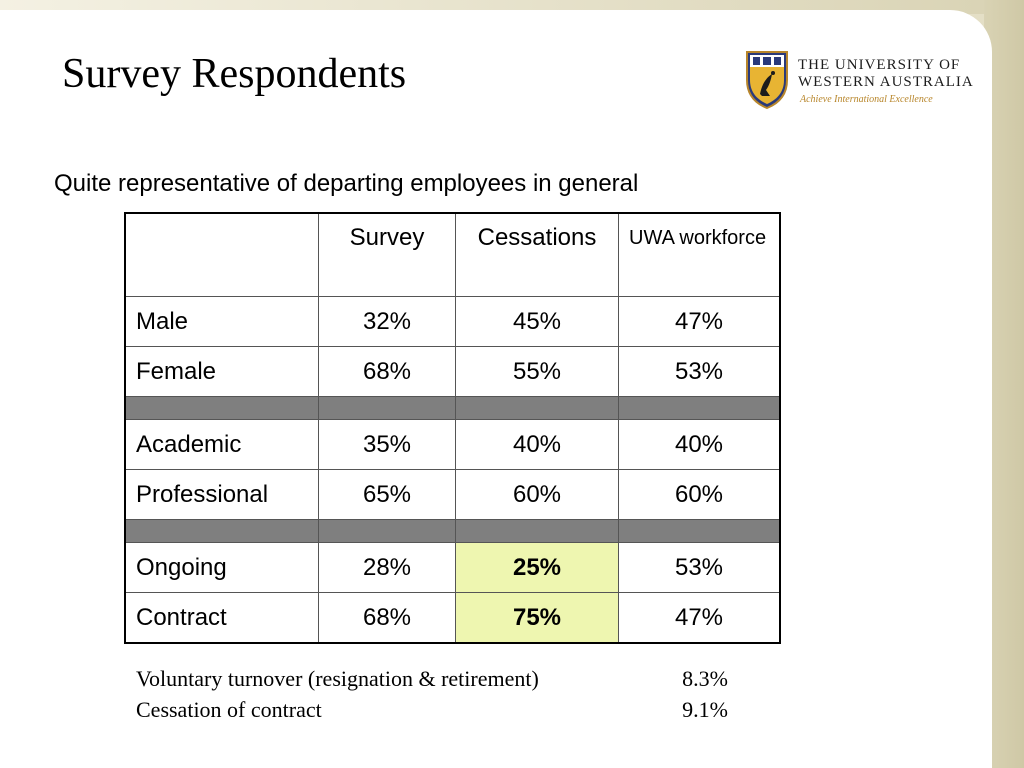 Image resolution: width=1024 pixels, height=768 pixels. Describe the element at coordinates (537, 321) in the screenshot. I see `cell-cessations: 45%` at that location.